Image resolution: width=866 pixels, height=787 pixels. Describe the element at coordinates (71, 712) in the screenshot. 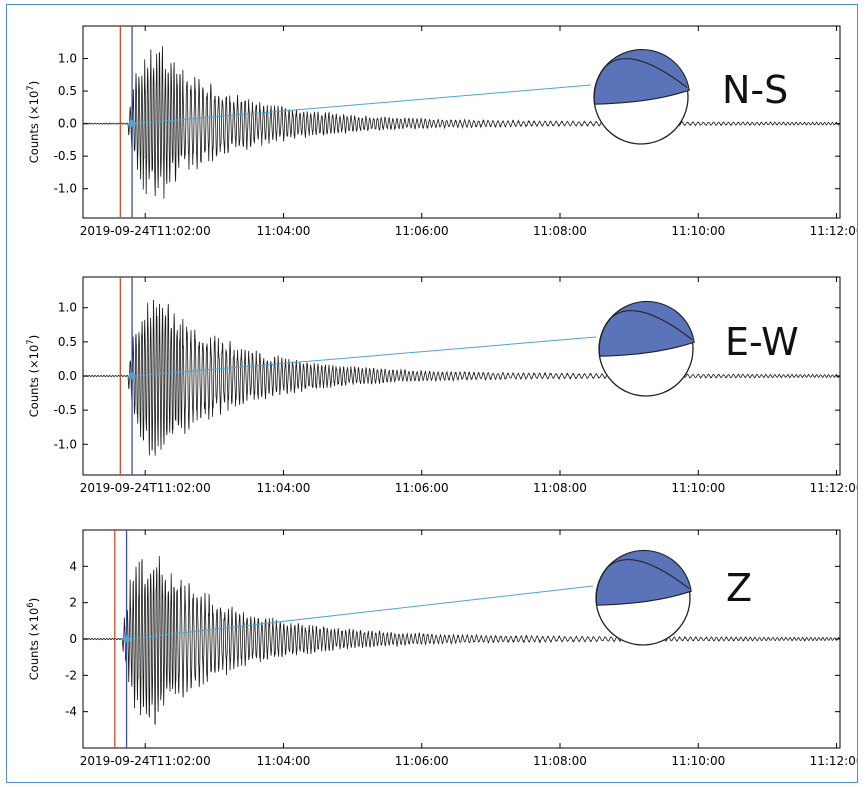

I see `y-tick-label: -4` at that location.